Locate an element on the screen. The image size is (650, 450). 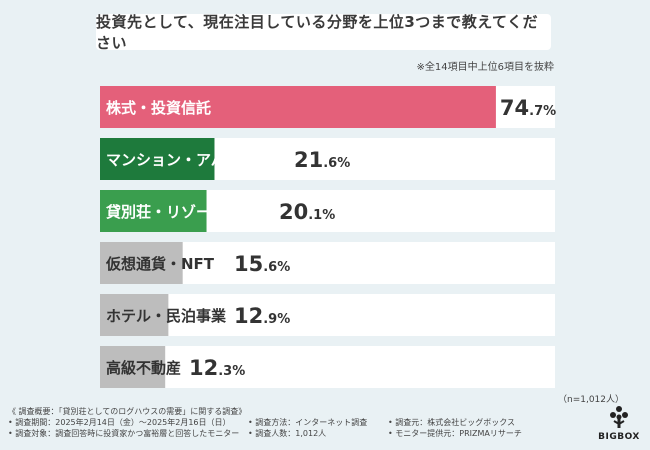
sample-size-label: （n=1,012人） is located at coordinates (590, 400).